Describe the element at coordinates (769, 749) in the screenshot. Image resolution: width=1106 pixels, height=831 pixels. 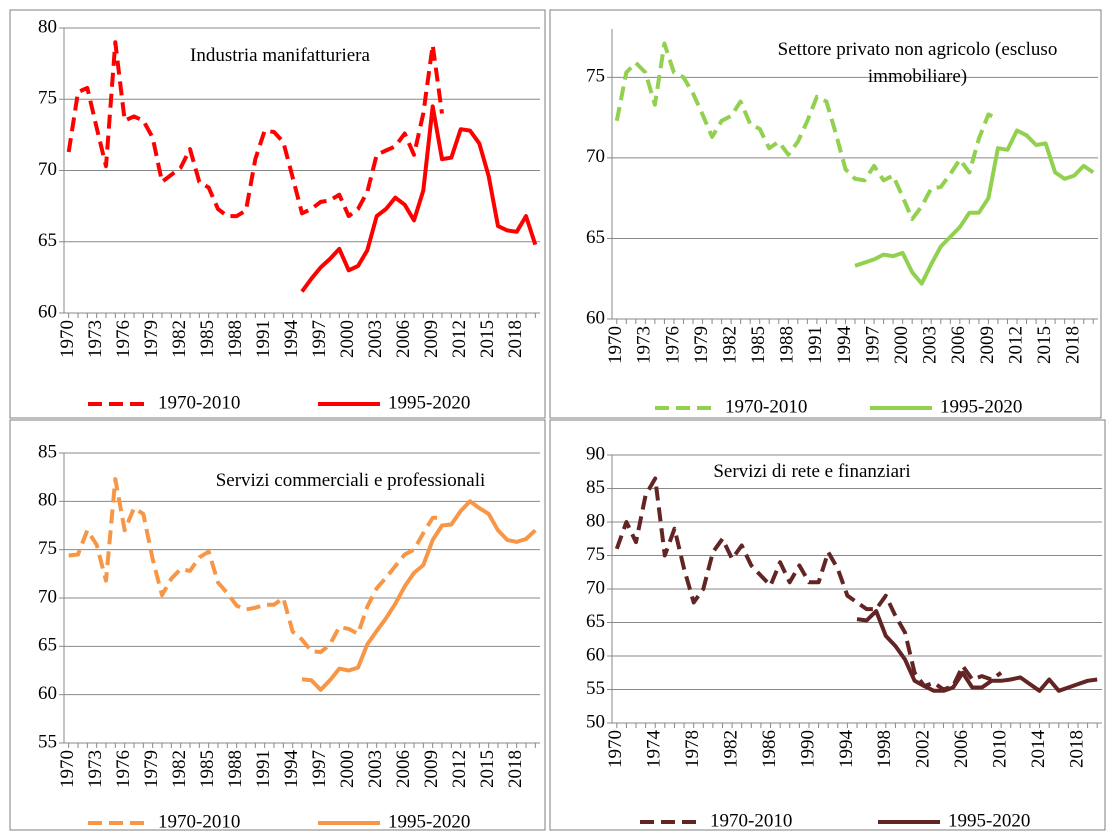
I see `x-tick-label: 1986` at that location.